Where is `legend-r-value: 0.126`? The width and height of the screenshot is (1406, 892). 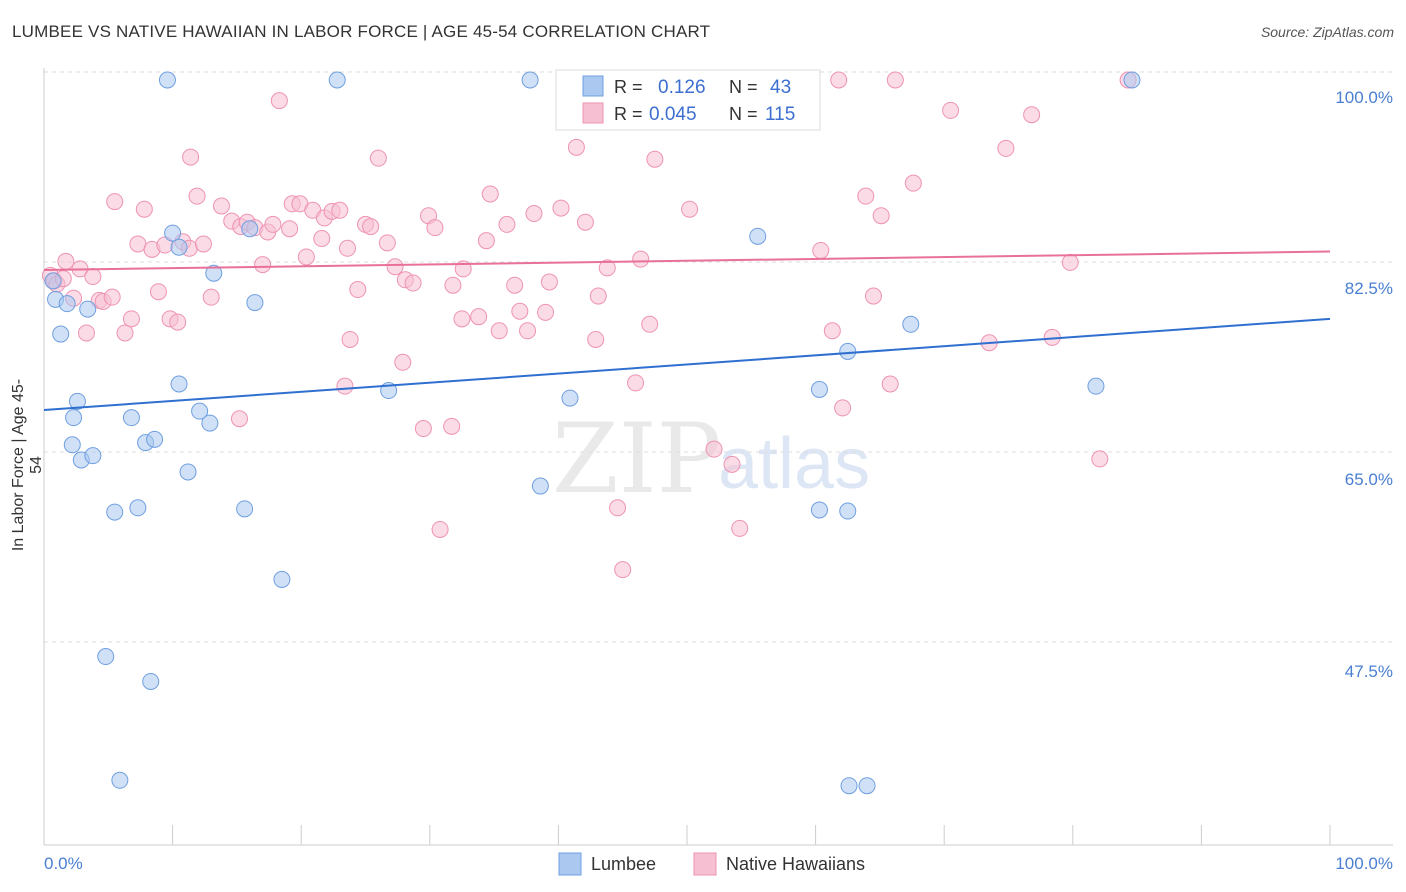
legend-r-value: 0.126 is located at coordinates (682, 87).